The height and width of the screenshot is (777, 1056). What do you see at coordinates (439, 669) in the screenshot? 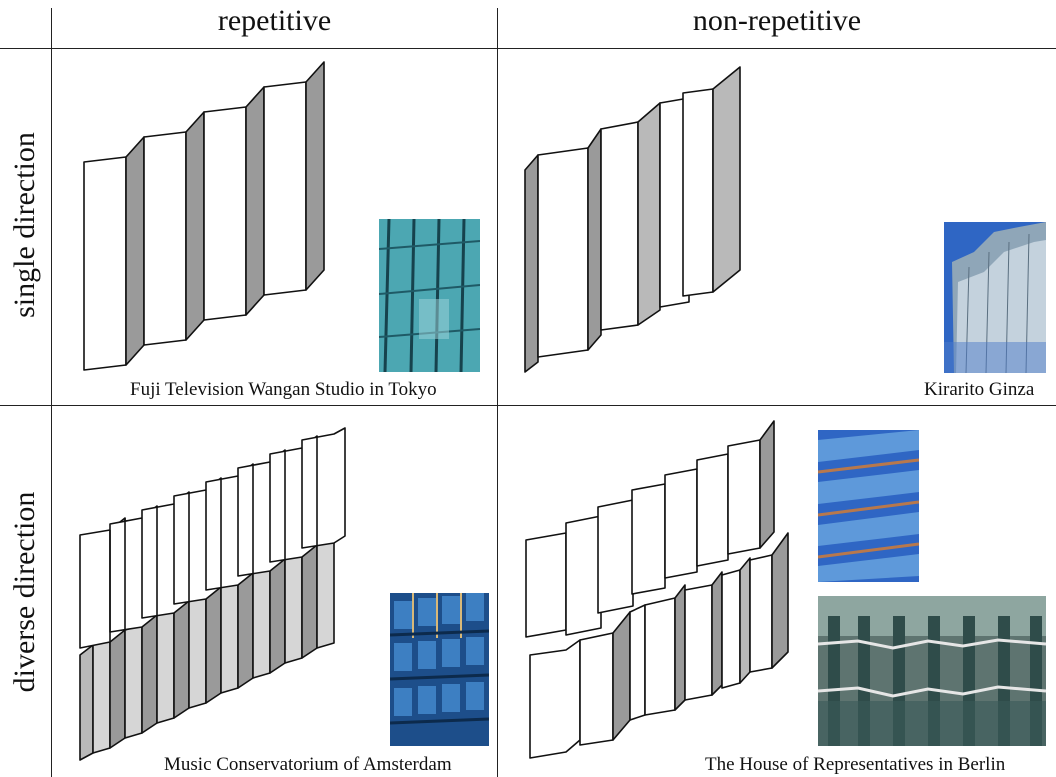
I see `photo-music-conservatorium` at bounding box center [439, 669].